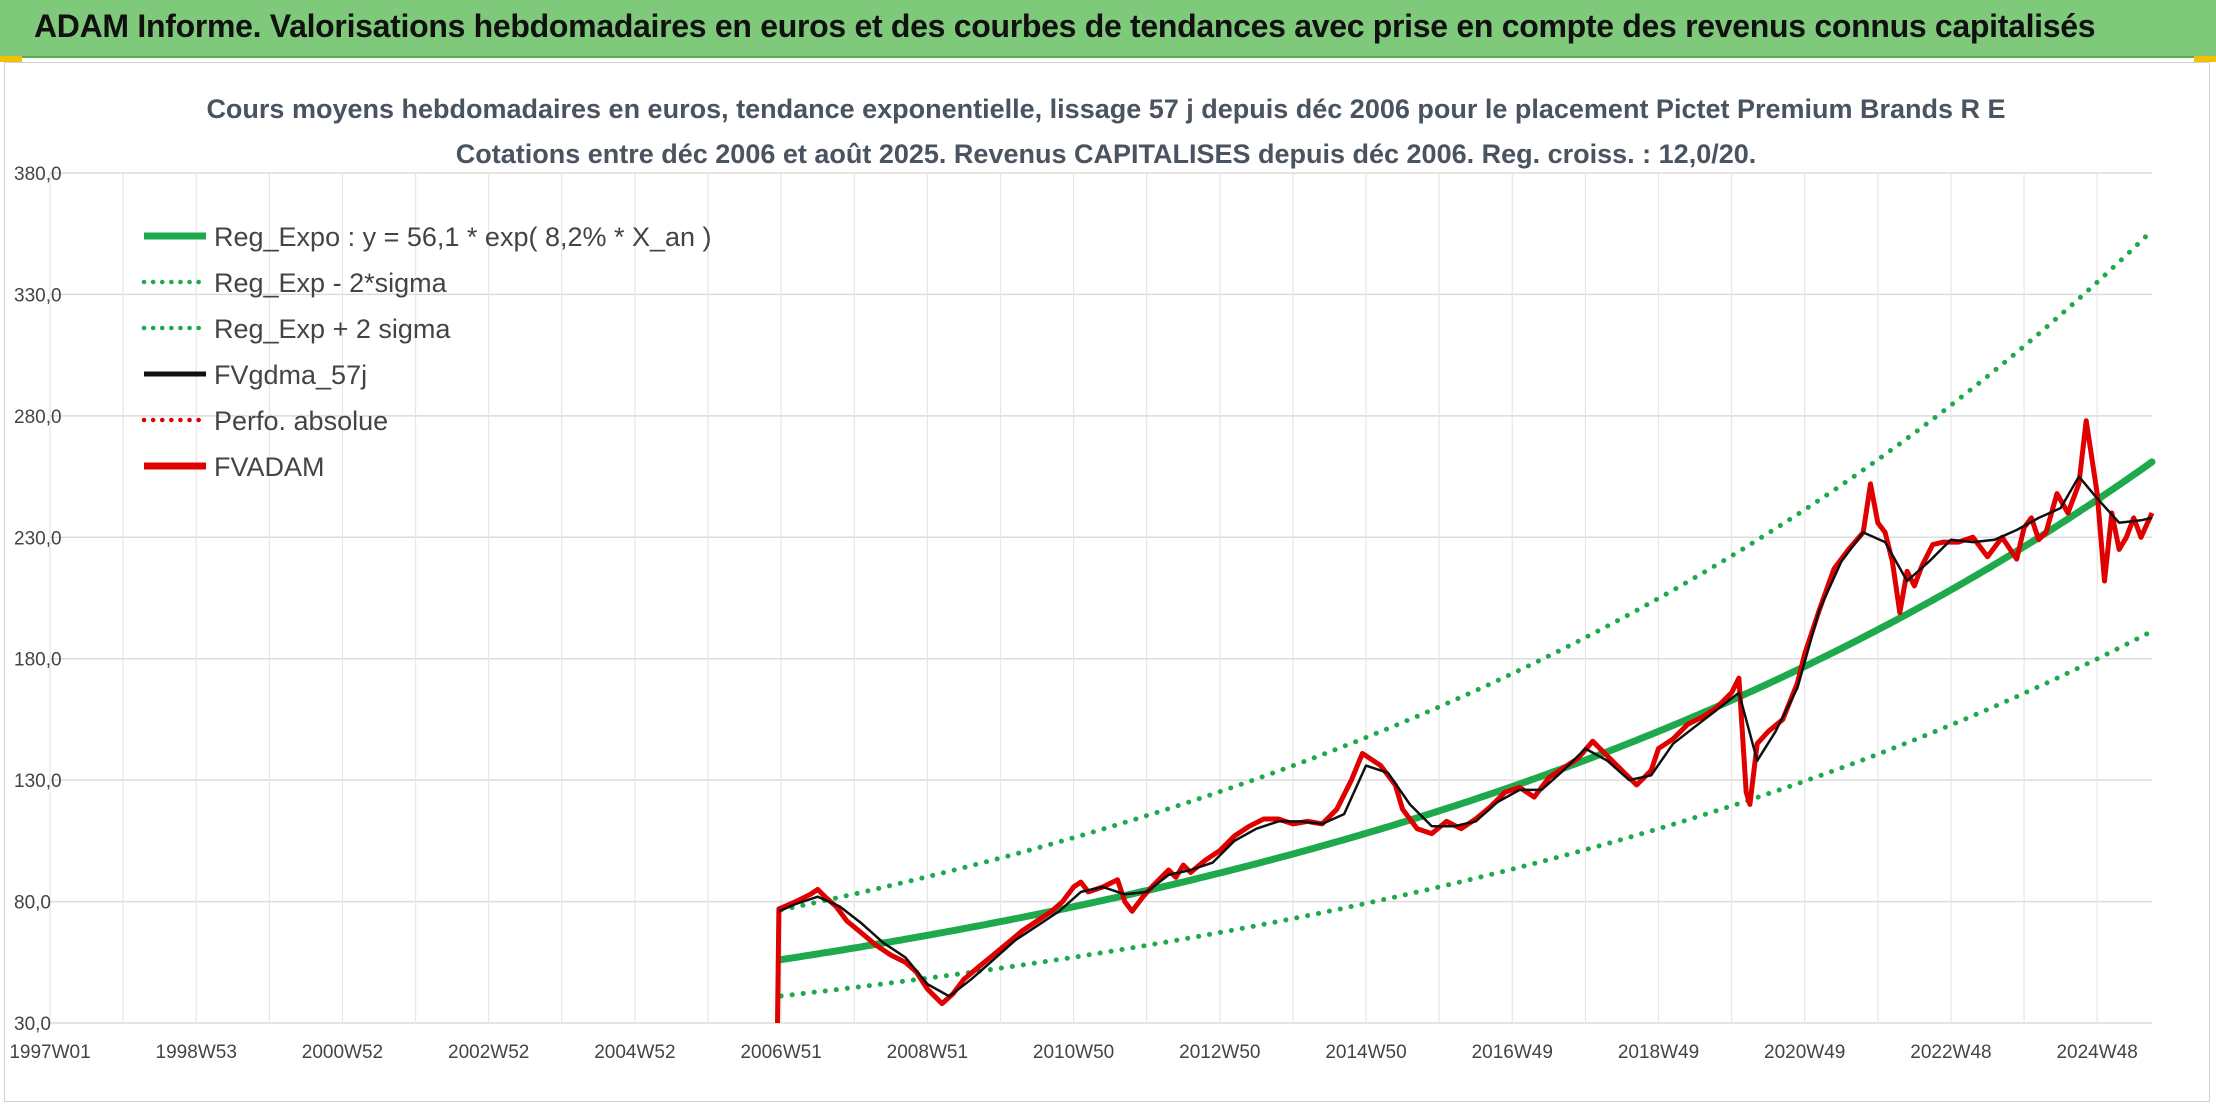 The height and width of the screenshot is (1106, 2216). I want to click on y-tick-label: 280,0, so click(38, 417).